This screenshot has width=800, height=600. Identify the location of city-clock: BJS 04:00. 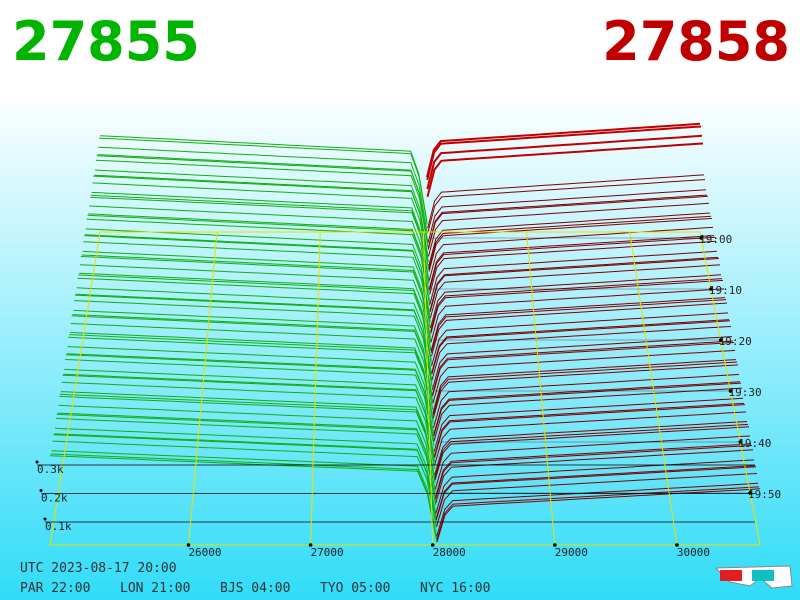
(255, 588).